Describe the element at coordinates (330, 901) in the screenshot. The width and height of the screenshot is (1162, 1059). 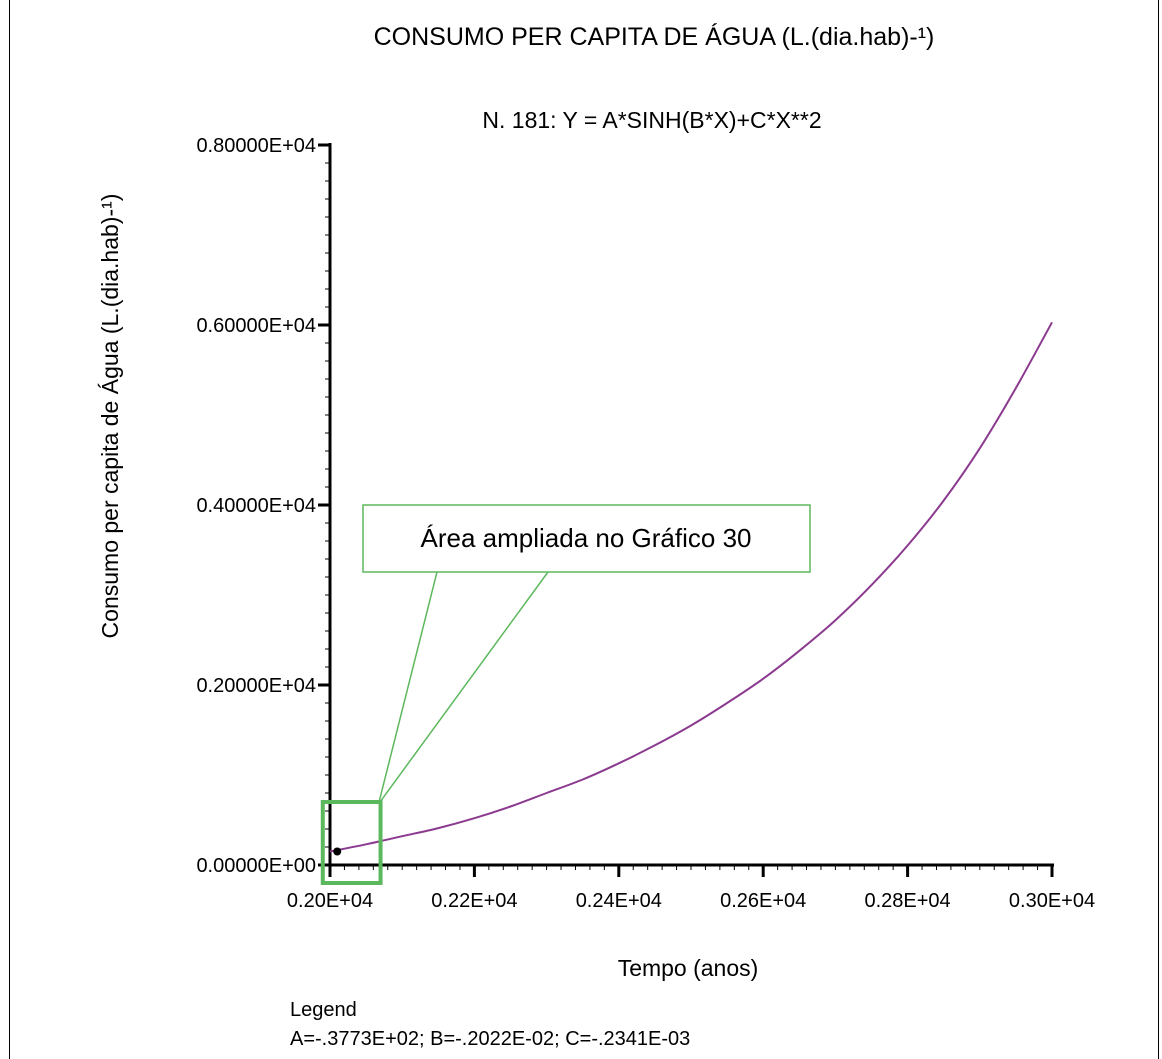
I see `x-tick-label: 0.20E+04` at that location.